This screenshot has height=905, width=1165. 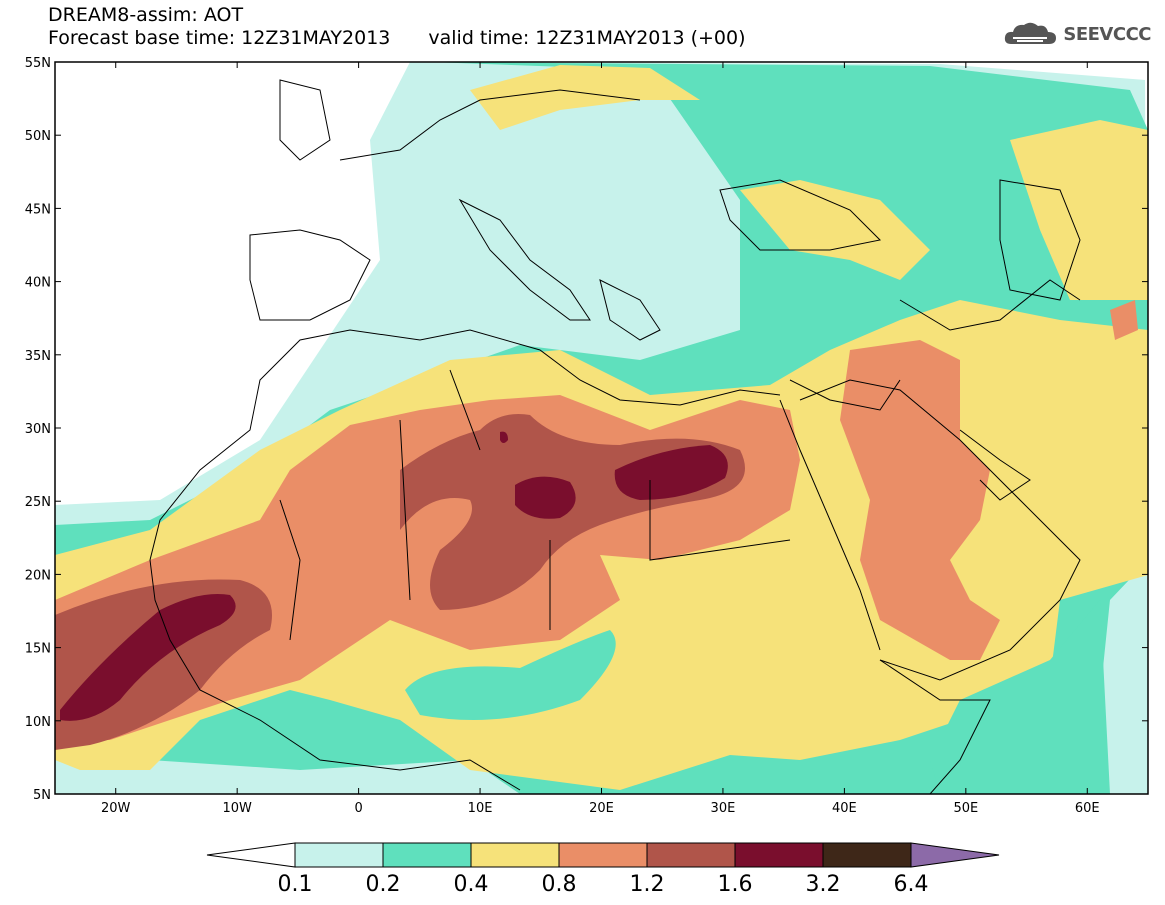 I want to click on colorbar-label: 1.2, so click(x=647, y=884).